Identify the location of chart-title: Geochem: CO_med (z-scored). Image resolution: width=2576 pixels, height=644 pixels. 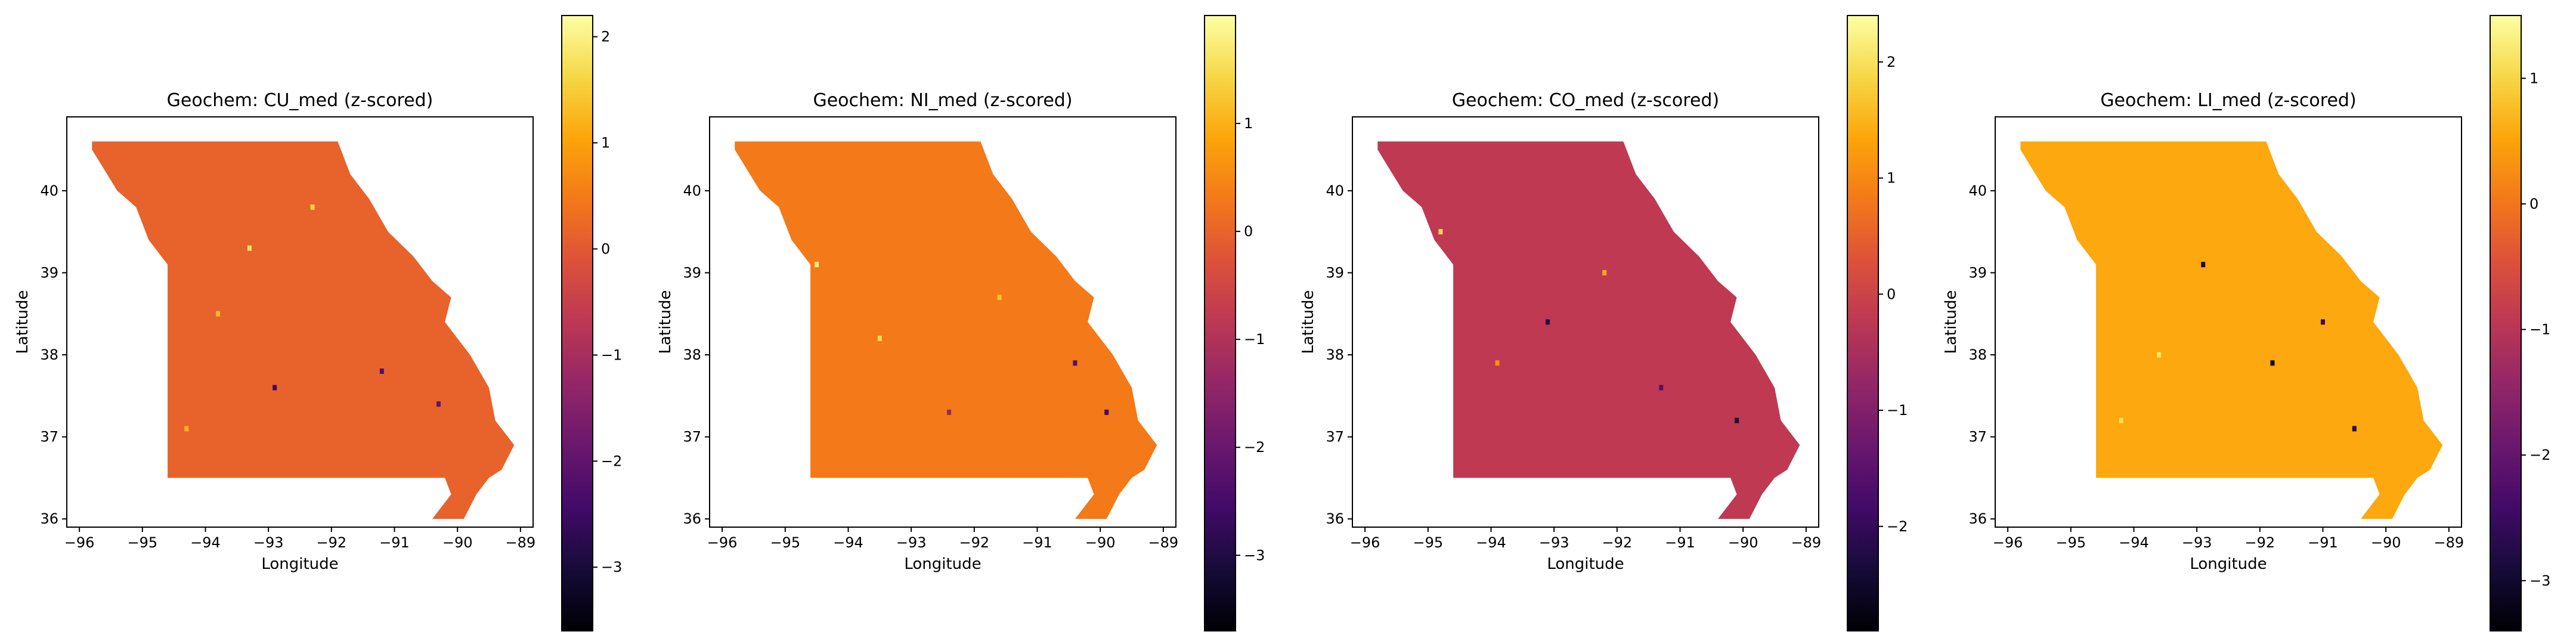
(1586, 101).